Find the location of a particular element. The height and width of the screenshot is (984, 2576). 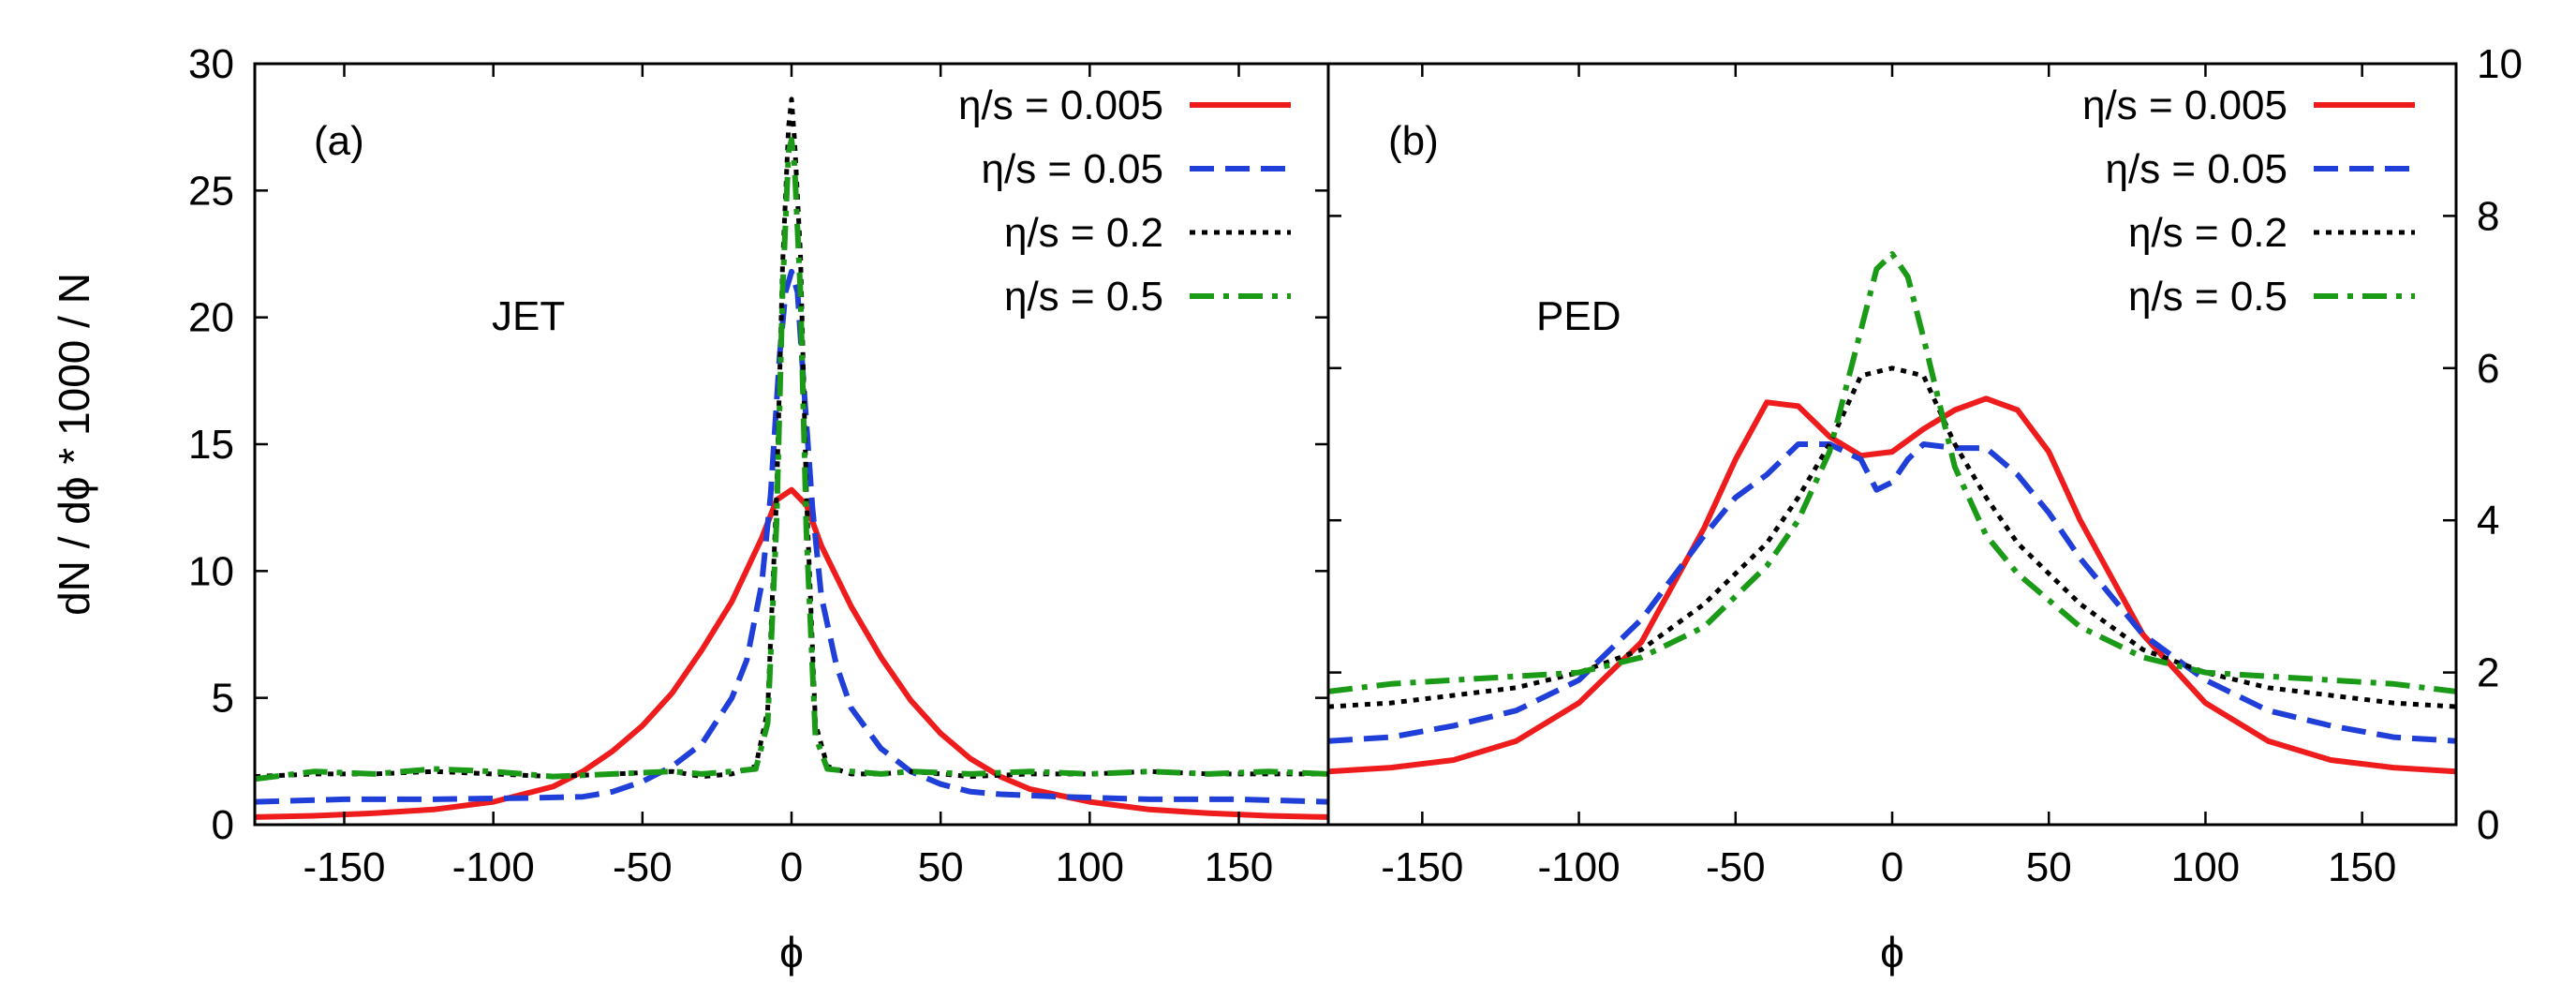

panel-b-name: PED is located at coordinates (1578, 316).